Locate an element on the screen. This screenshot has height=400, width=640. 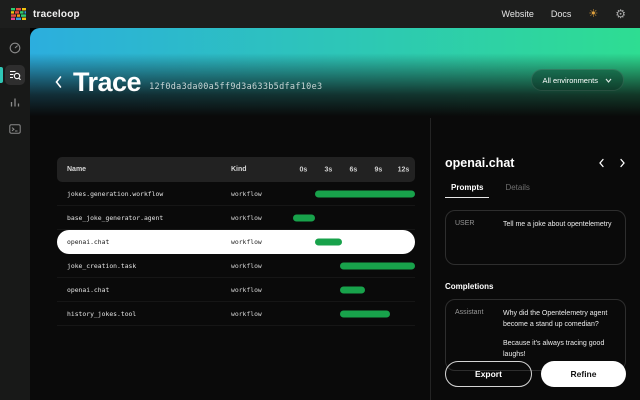
docs-link: Docs is located at coordinates (561, 14).